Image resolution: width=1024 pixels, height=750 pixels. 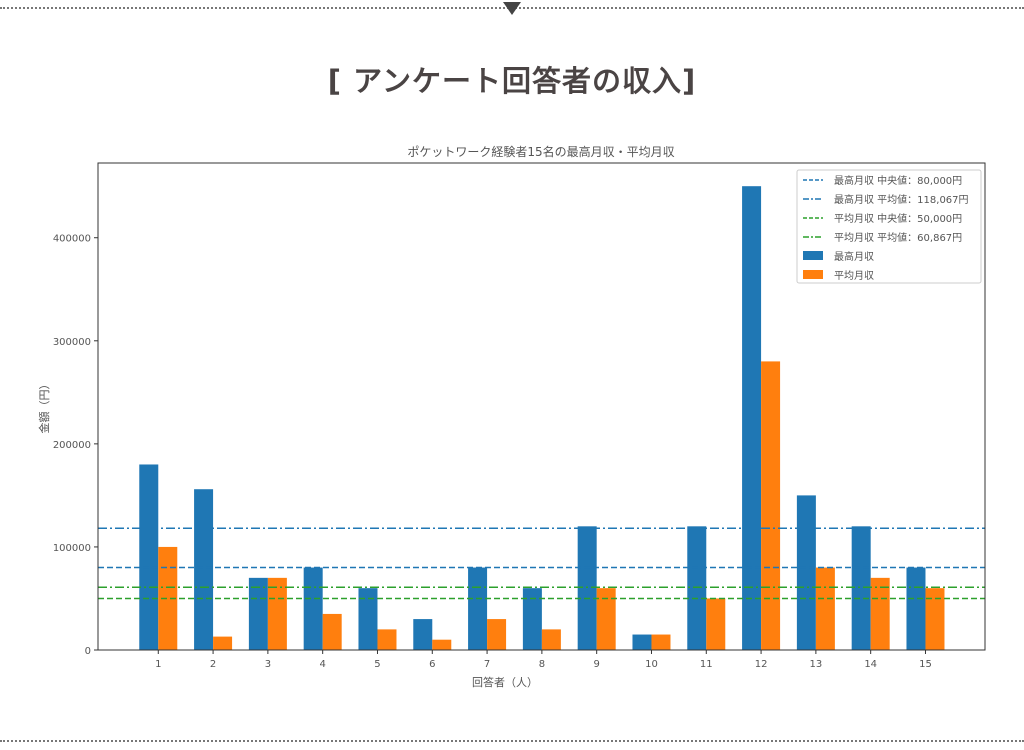 I want to click on legend-label: 最高月収 中央値：80,000円, so click(x=898, y=180).